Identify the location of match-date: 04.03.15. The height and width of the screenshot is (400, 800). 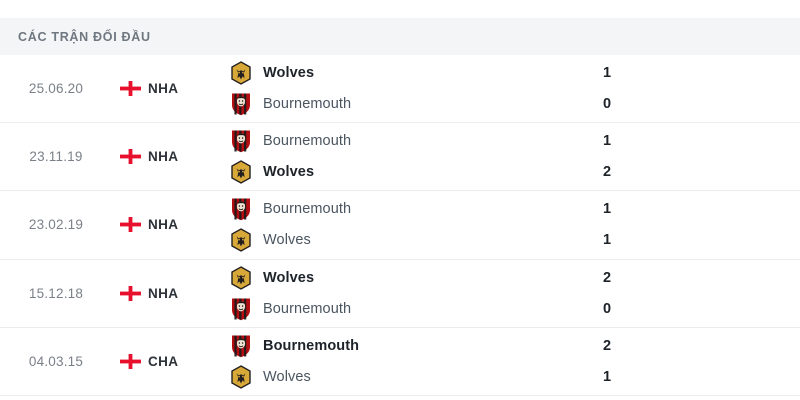
(56, 361).